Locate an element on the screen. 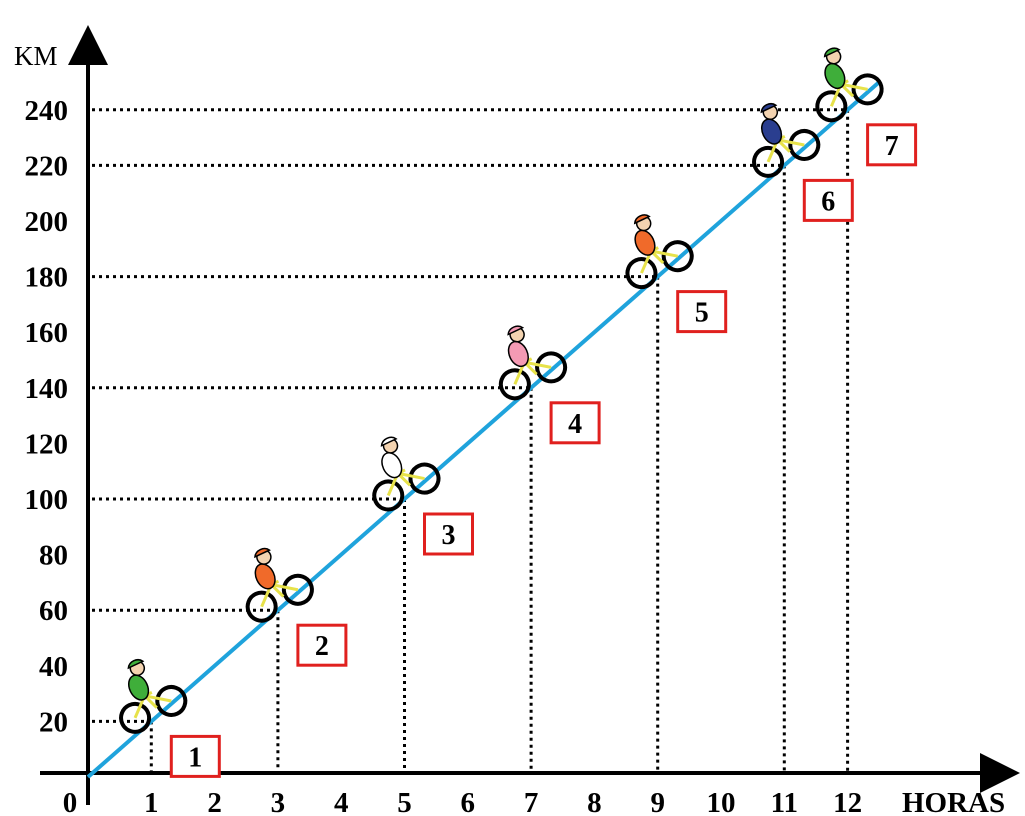 This screenshot has height=816, width=1025. point-box-label: 2 is located at coordinates (322, 646).